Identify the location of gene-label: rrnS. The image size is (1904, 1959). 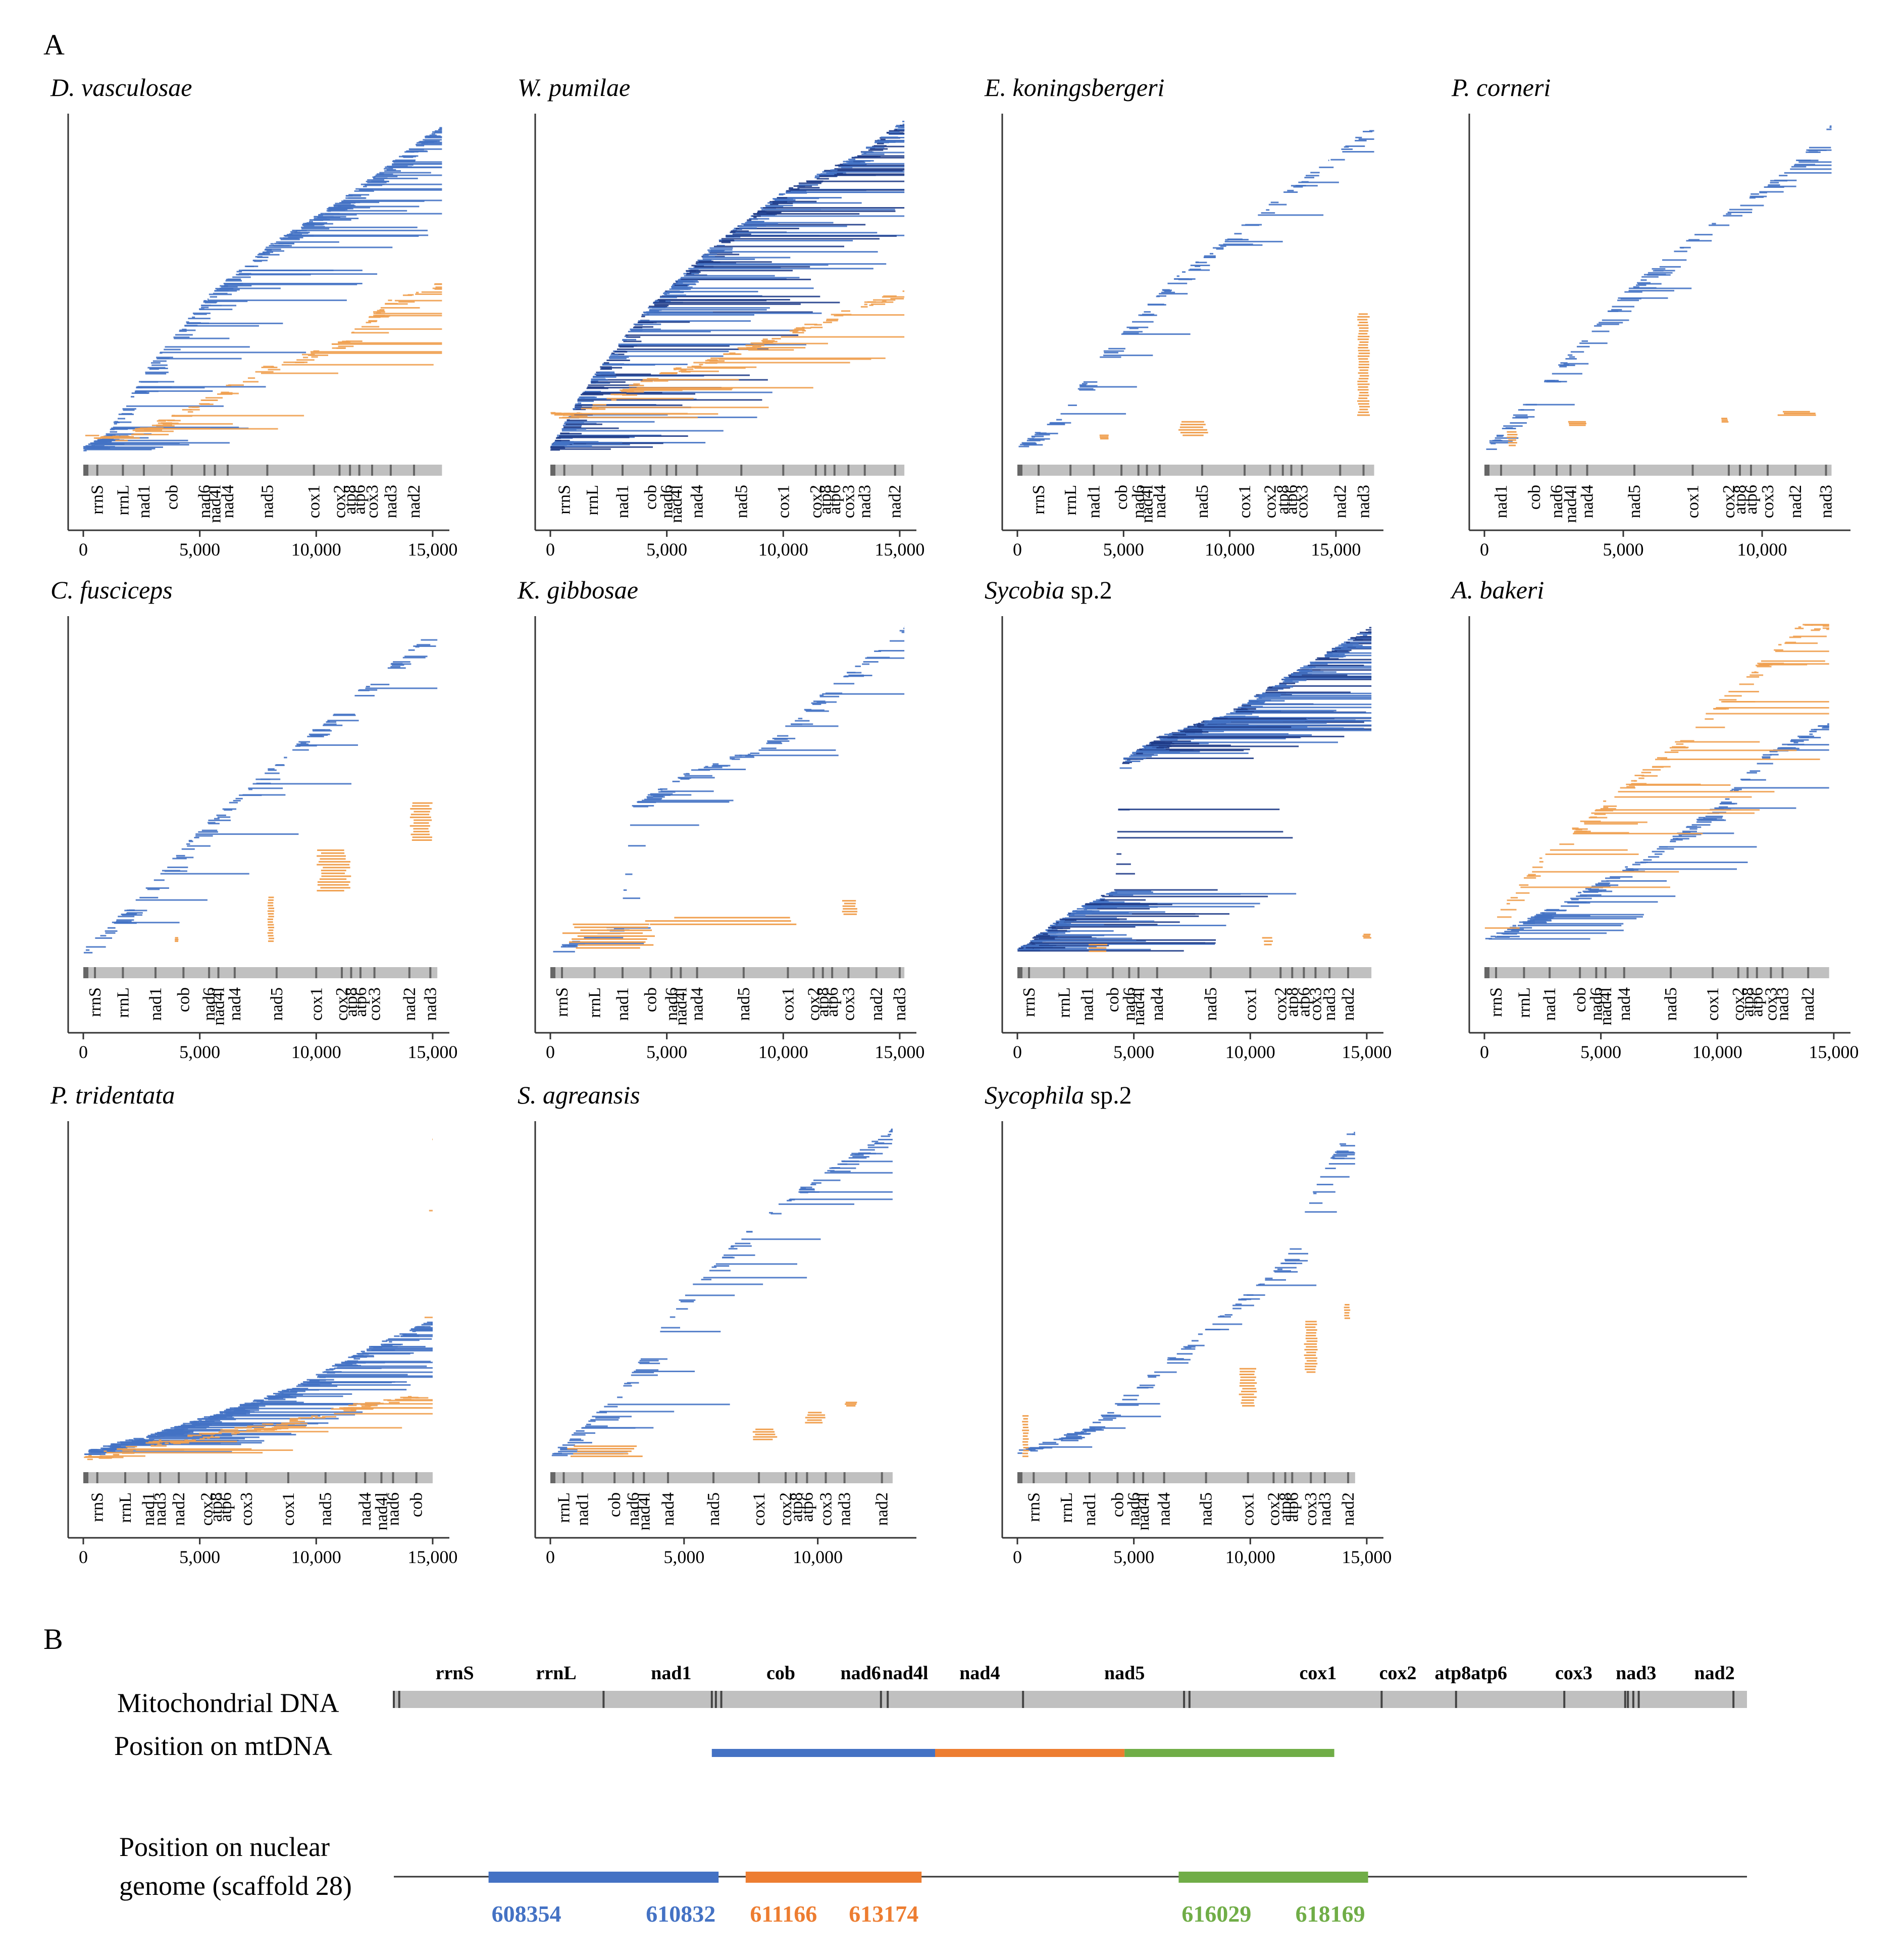
(562, 1002).